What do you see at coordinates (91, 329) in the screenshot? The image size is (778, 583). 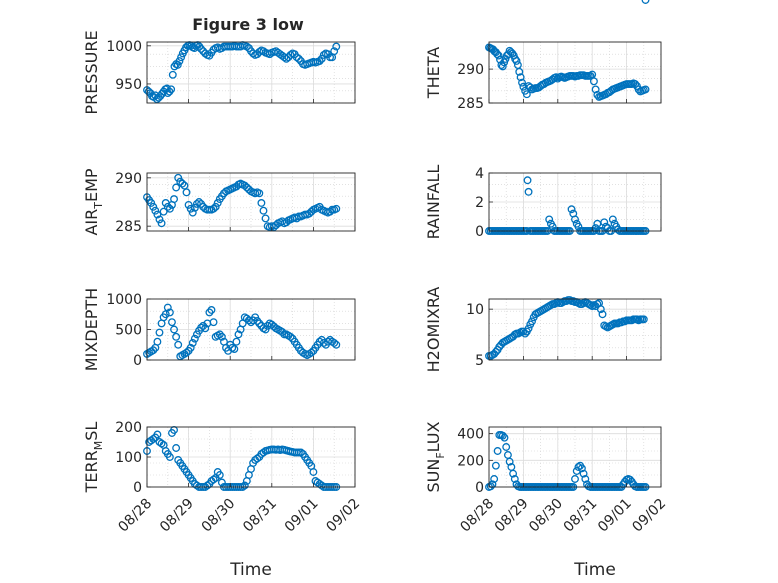 I see `y-axis-label: MIXDEPTH` at bounding box center [91, 329].